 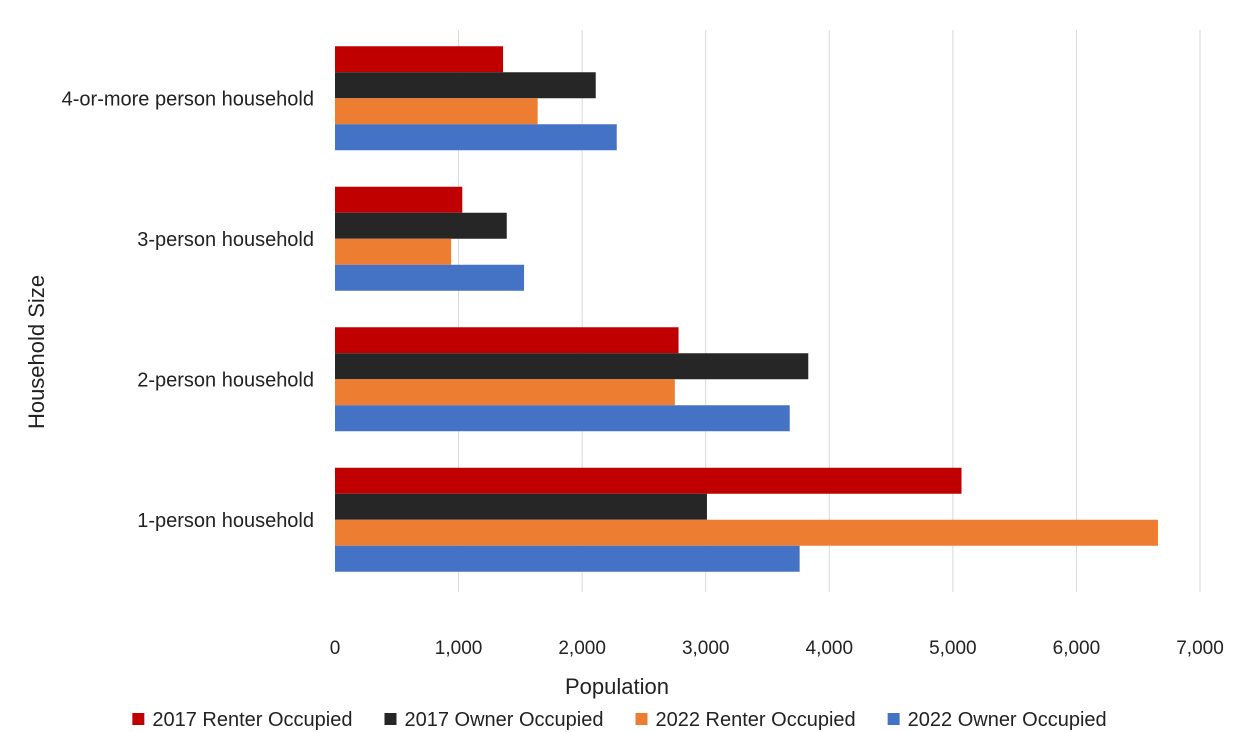 What do you see at coordinates (1007, 720) in the screenshot?
I see `legend-label: 2022 Owner Occupied` at bounding box center [1007, 720].